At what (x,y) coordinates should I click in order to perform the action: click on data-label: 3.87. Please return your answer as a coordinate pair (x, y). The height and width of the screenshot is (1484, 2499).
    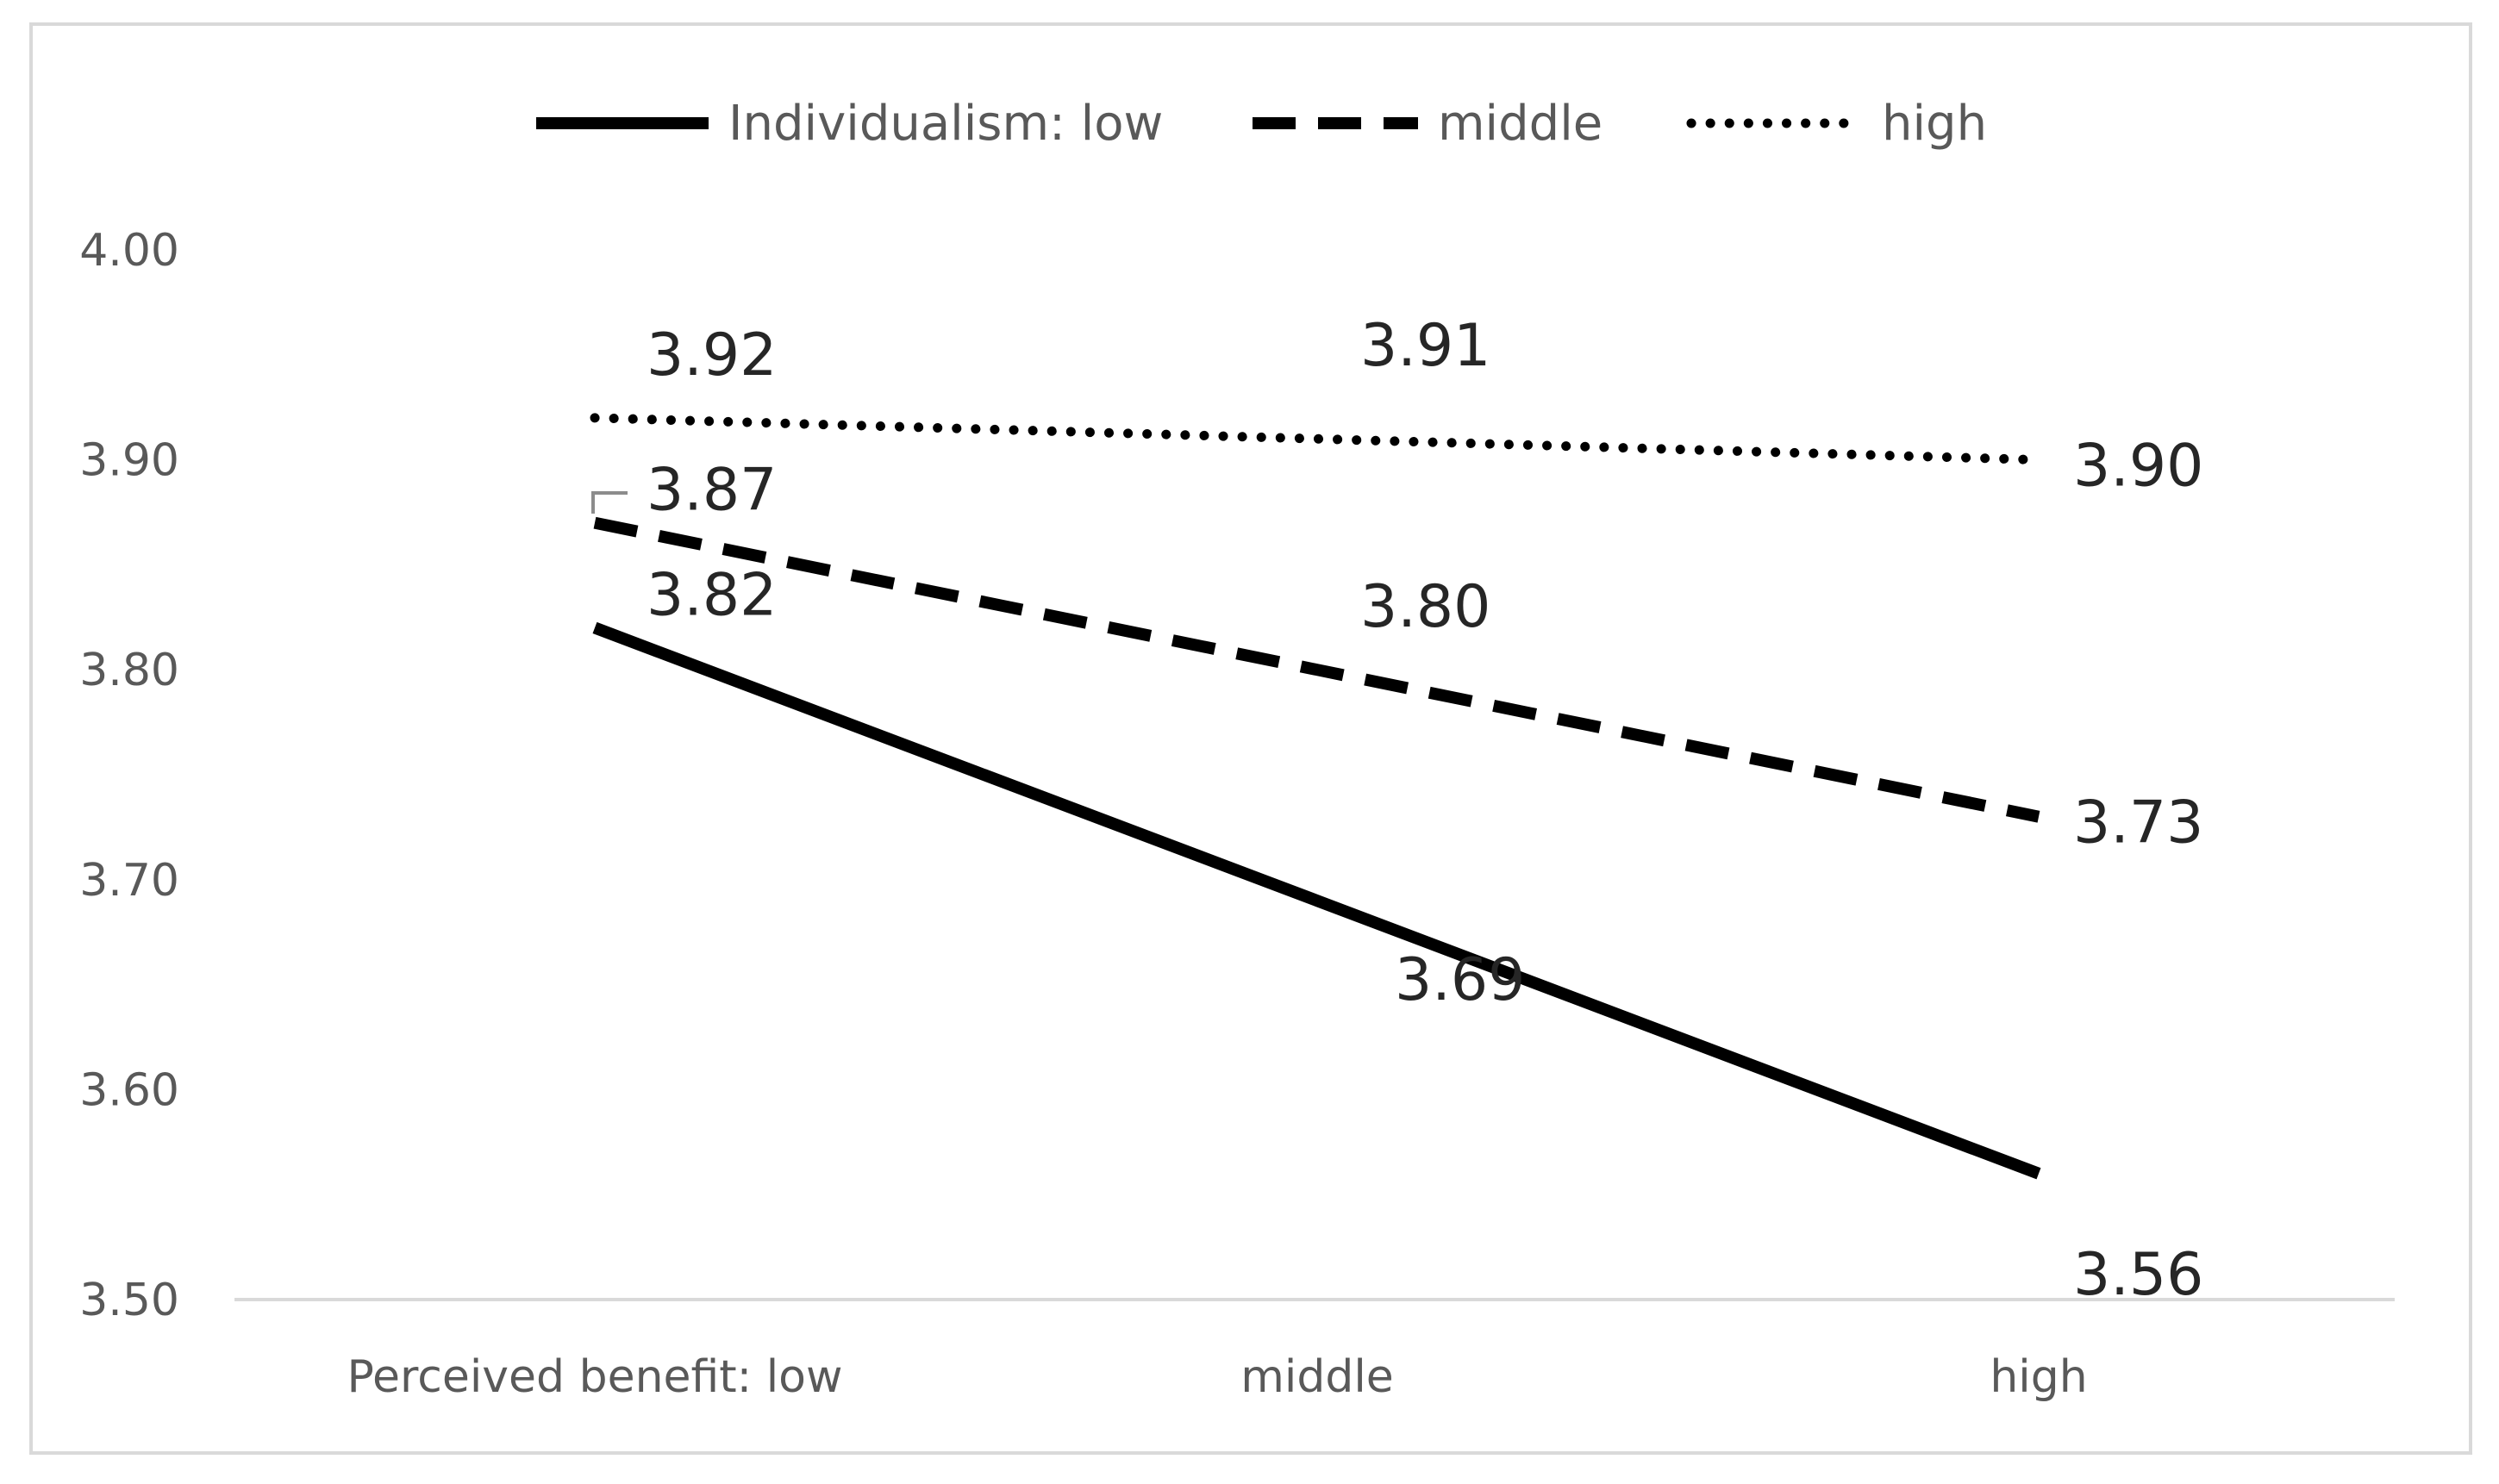
    Looking at the image, I should click on (712, 491).